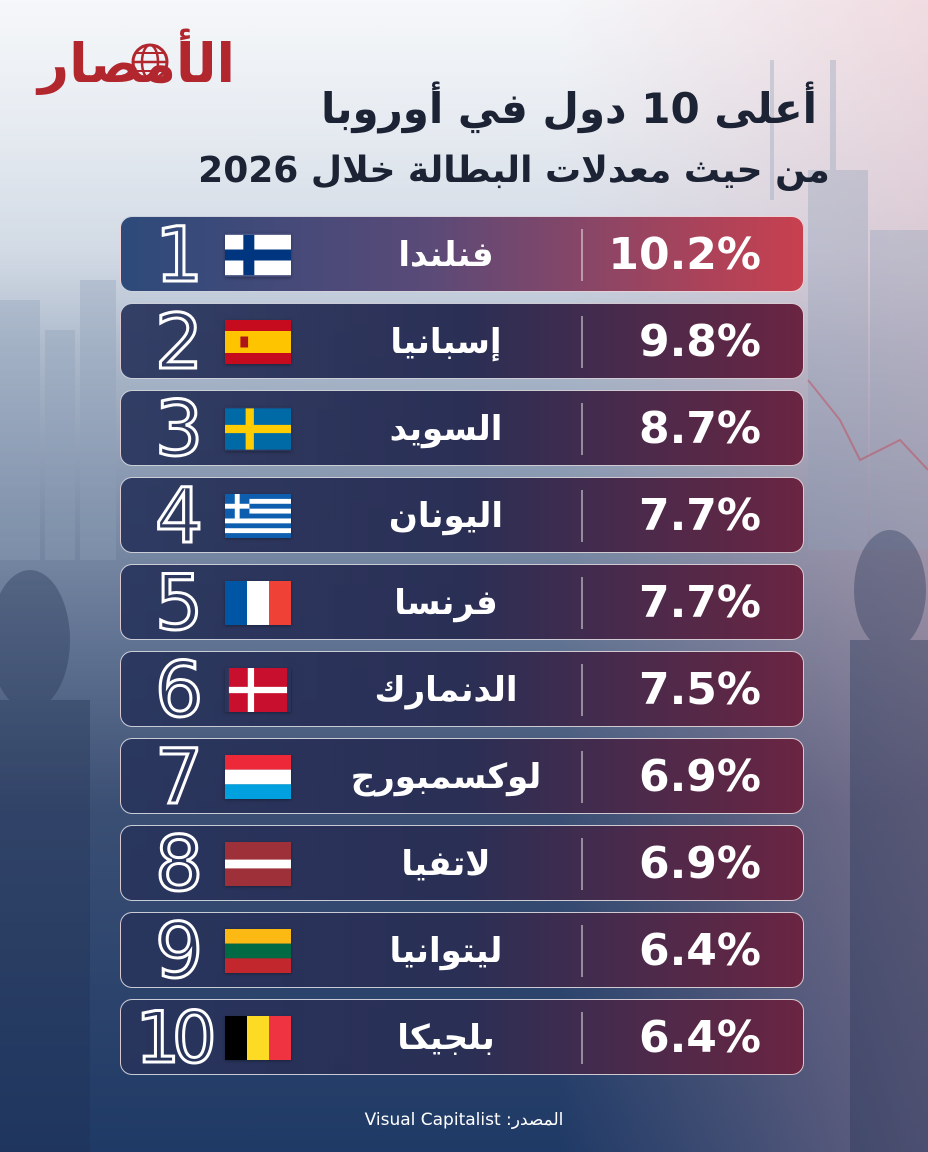  I want to click on unemployment-rate: 7.5%, so click(699, 689).